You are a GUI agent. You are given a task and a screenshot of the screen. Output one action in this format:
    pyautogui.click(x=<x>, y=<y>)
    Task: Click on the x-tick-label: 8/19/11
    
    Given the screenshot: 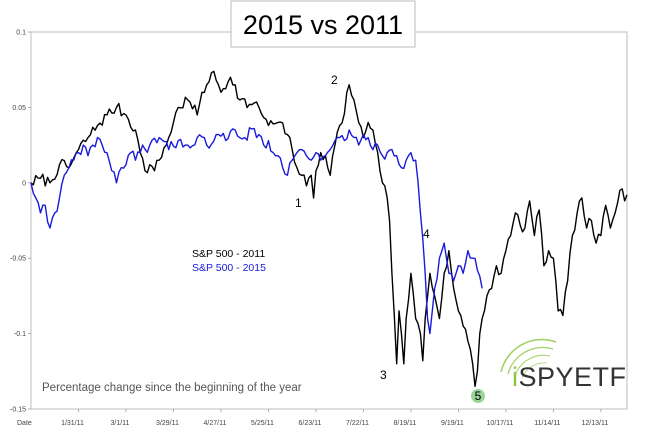 What is the action you would take?
    pyautogui.click(x=404, y=423)
    